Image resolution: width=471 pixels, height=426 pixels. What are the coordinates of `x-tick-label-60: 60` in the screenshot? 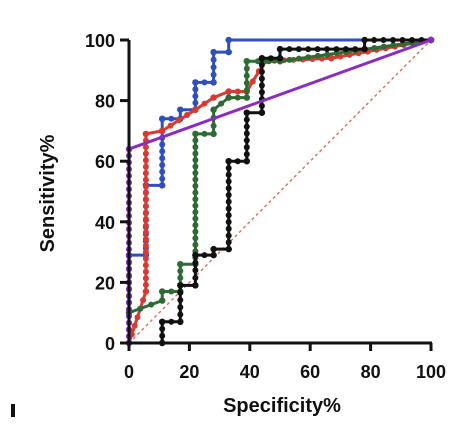 It's located at (310, 372).